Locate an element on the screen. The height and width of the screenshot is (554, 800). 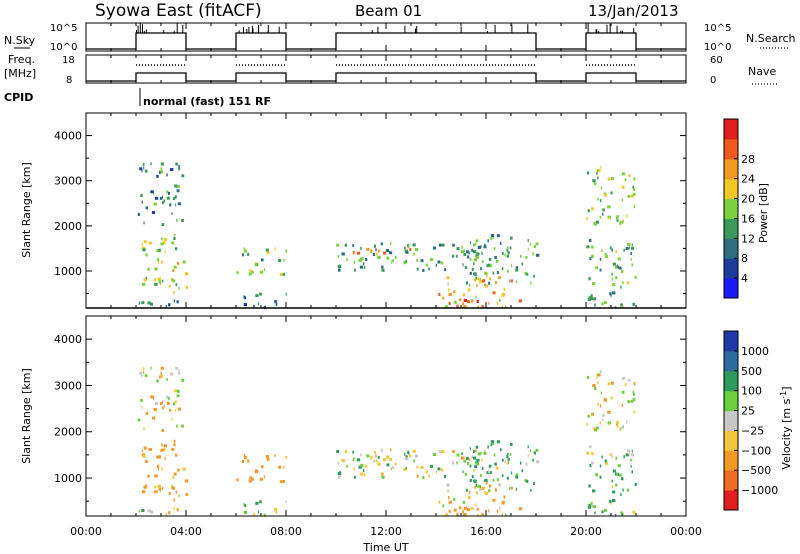
velocity-colorbar-tick-label: 500 is located at coordinates (751, 371).